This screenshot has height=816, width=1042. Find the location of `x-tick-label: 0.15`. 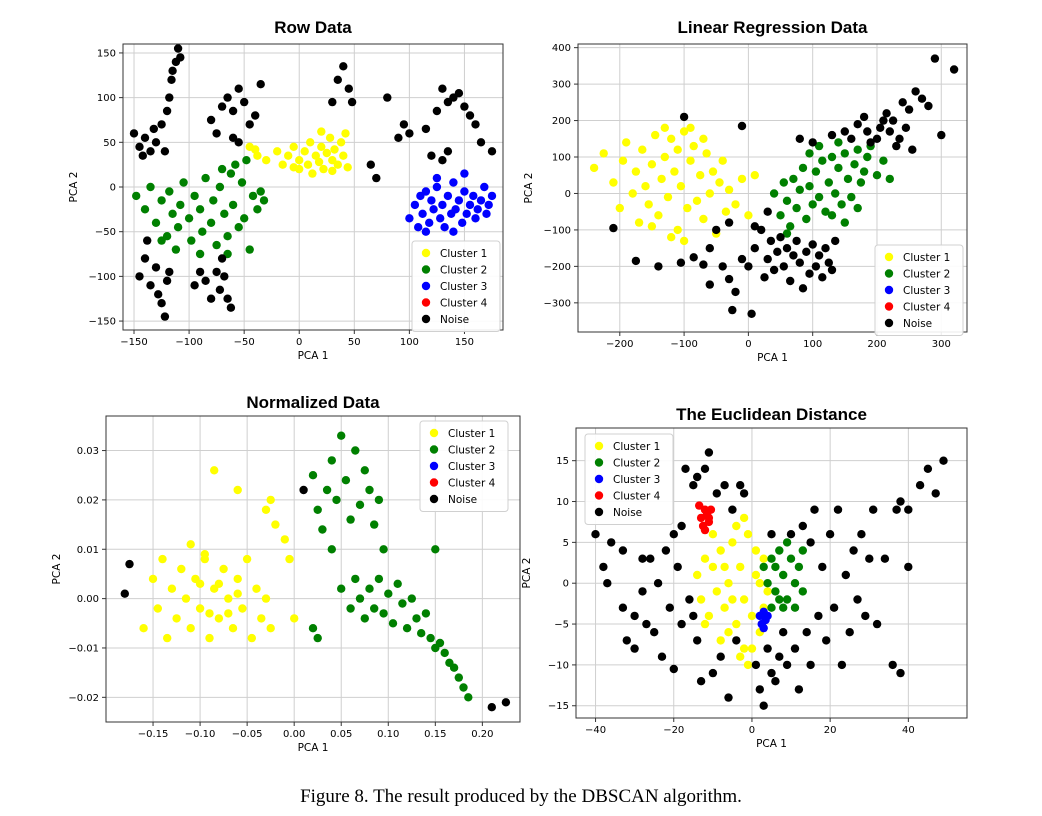

x-tick-label: 0.15 is located at coordinates (435, 734).